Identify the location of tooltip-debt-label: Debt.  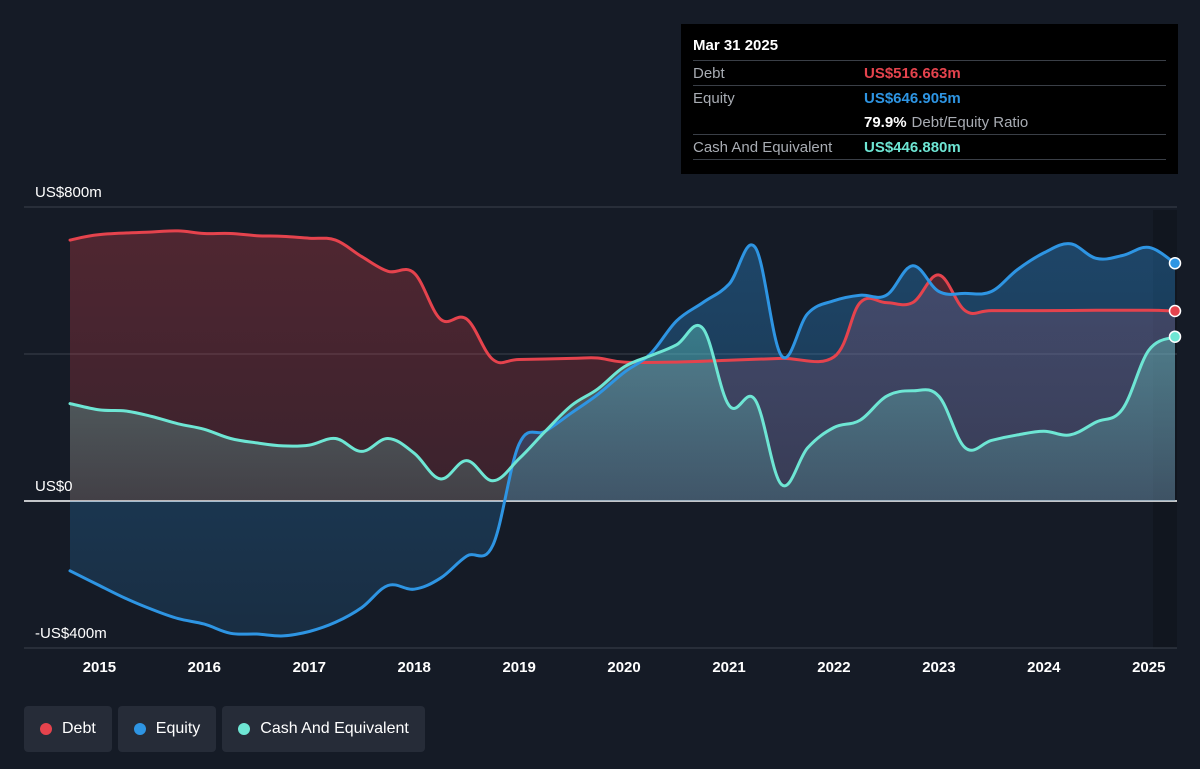
(709, 73).